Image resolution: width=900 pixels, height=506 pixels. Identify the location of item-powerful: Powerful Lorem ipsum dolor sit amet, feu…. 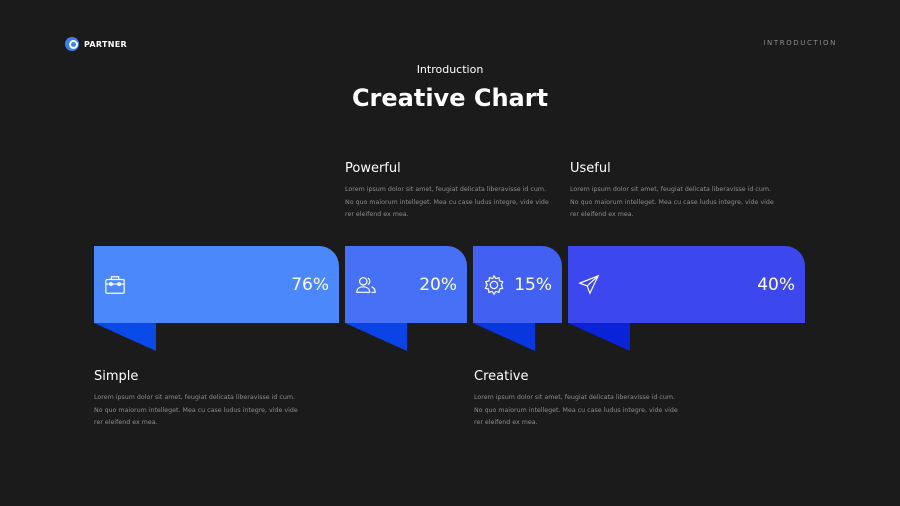
(450, 191).